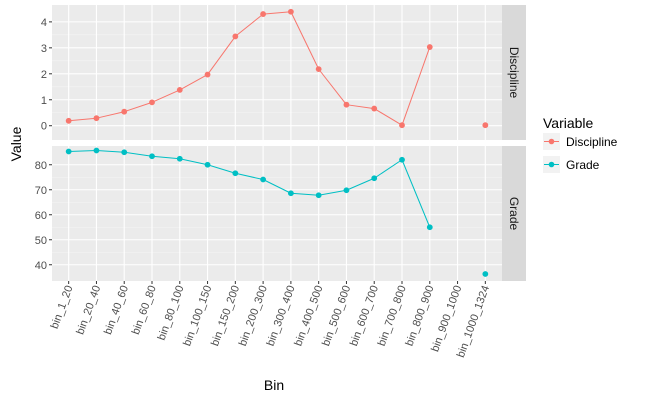 The image size is (650, 406). I want to click on x-tick-label: bin_40_60, so click(116, 310).